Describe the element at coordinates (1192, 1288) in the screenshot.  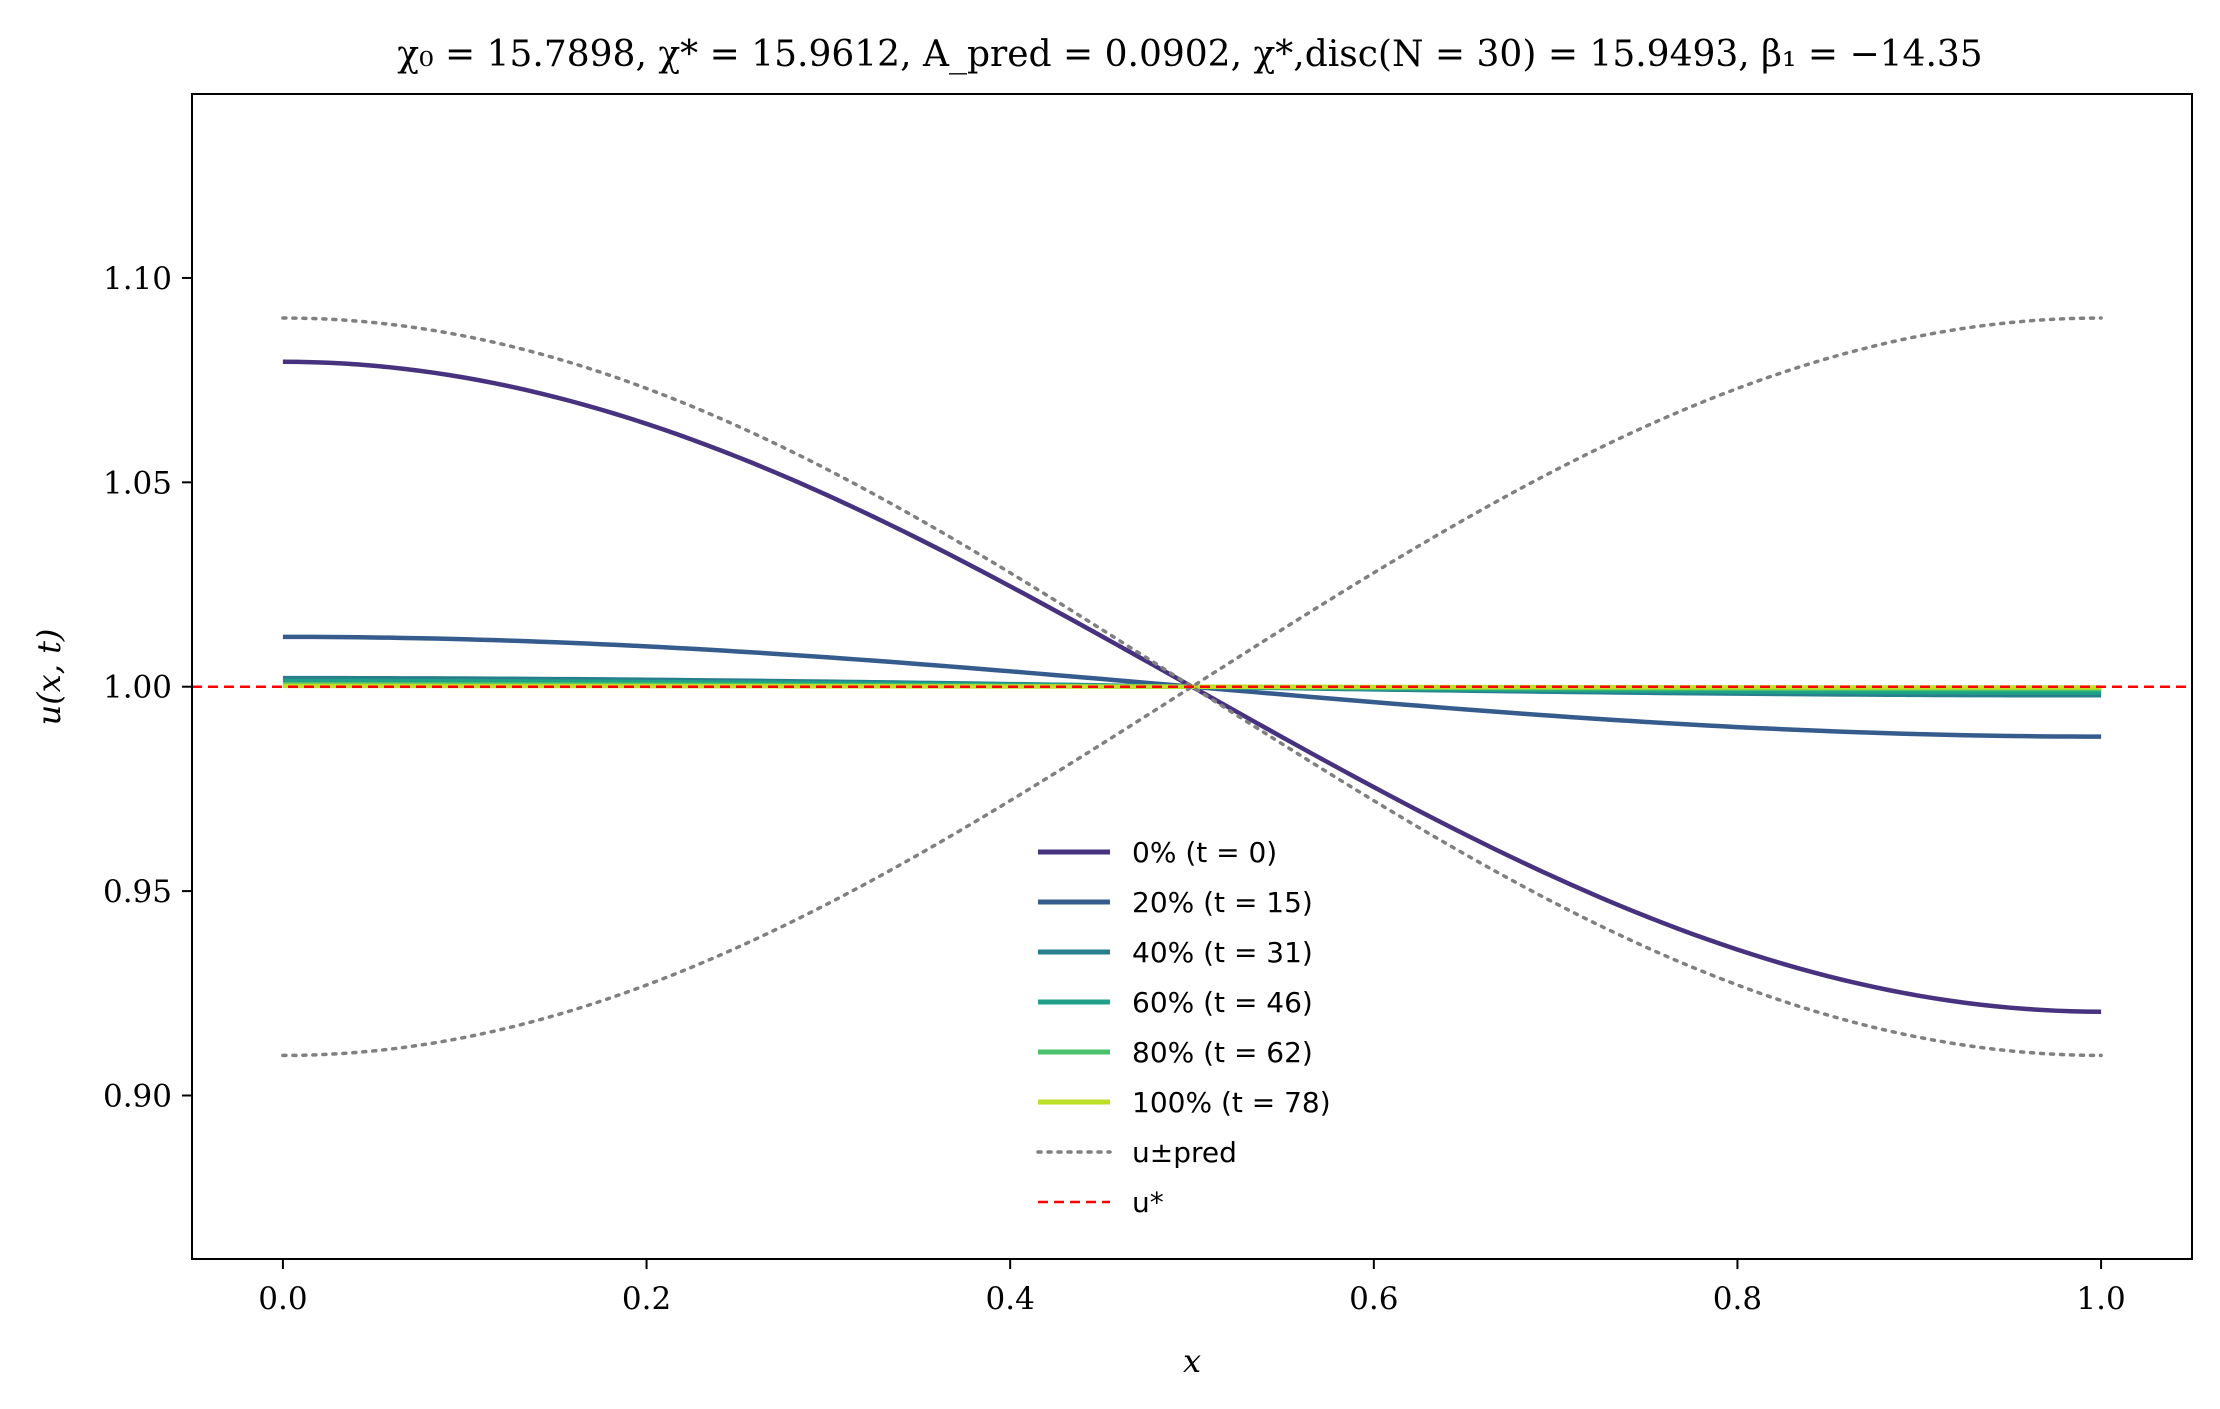
I see `x-axis-ticks: 0.0 0.2 0.4 0.6 0.8 1.0` at that location.